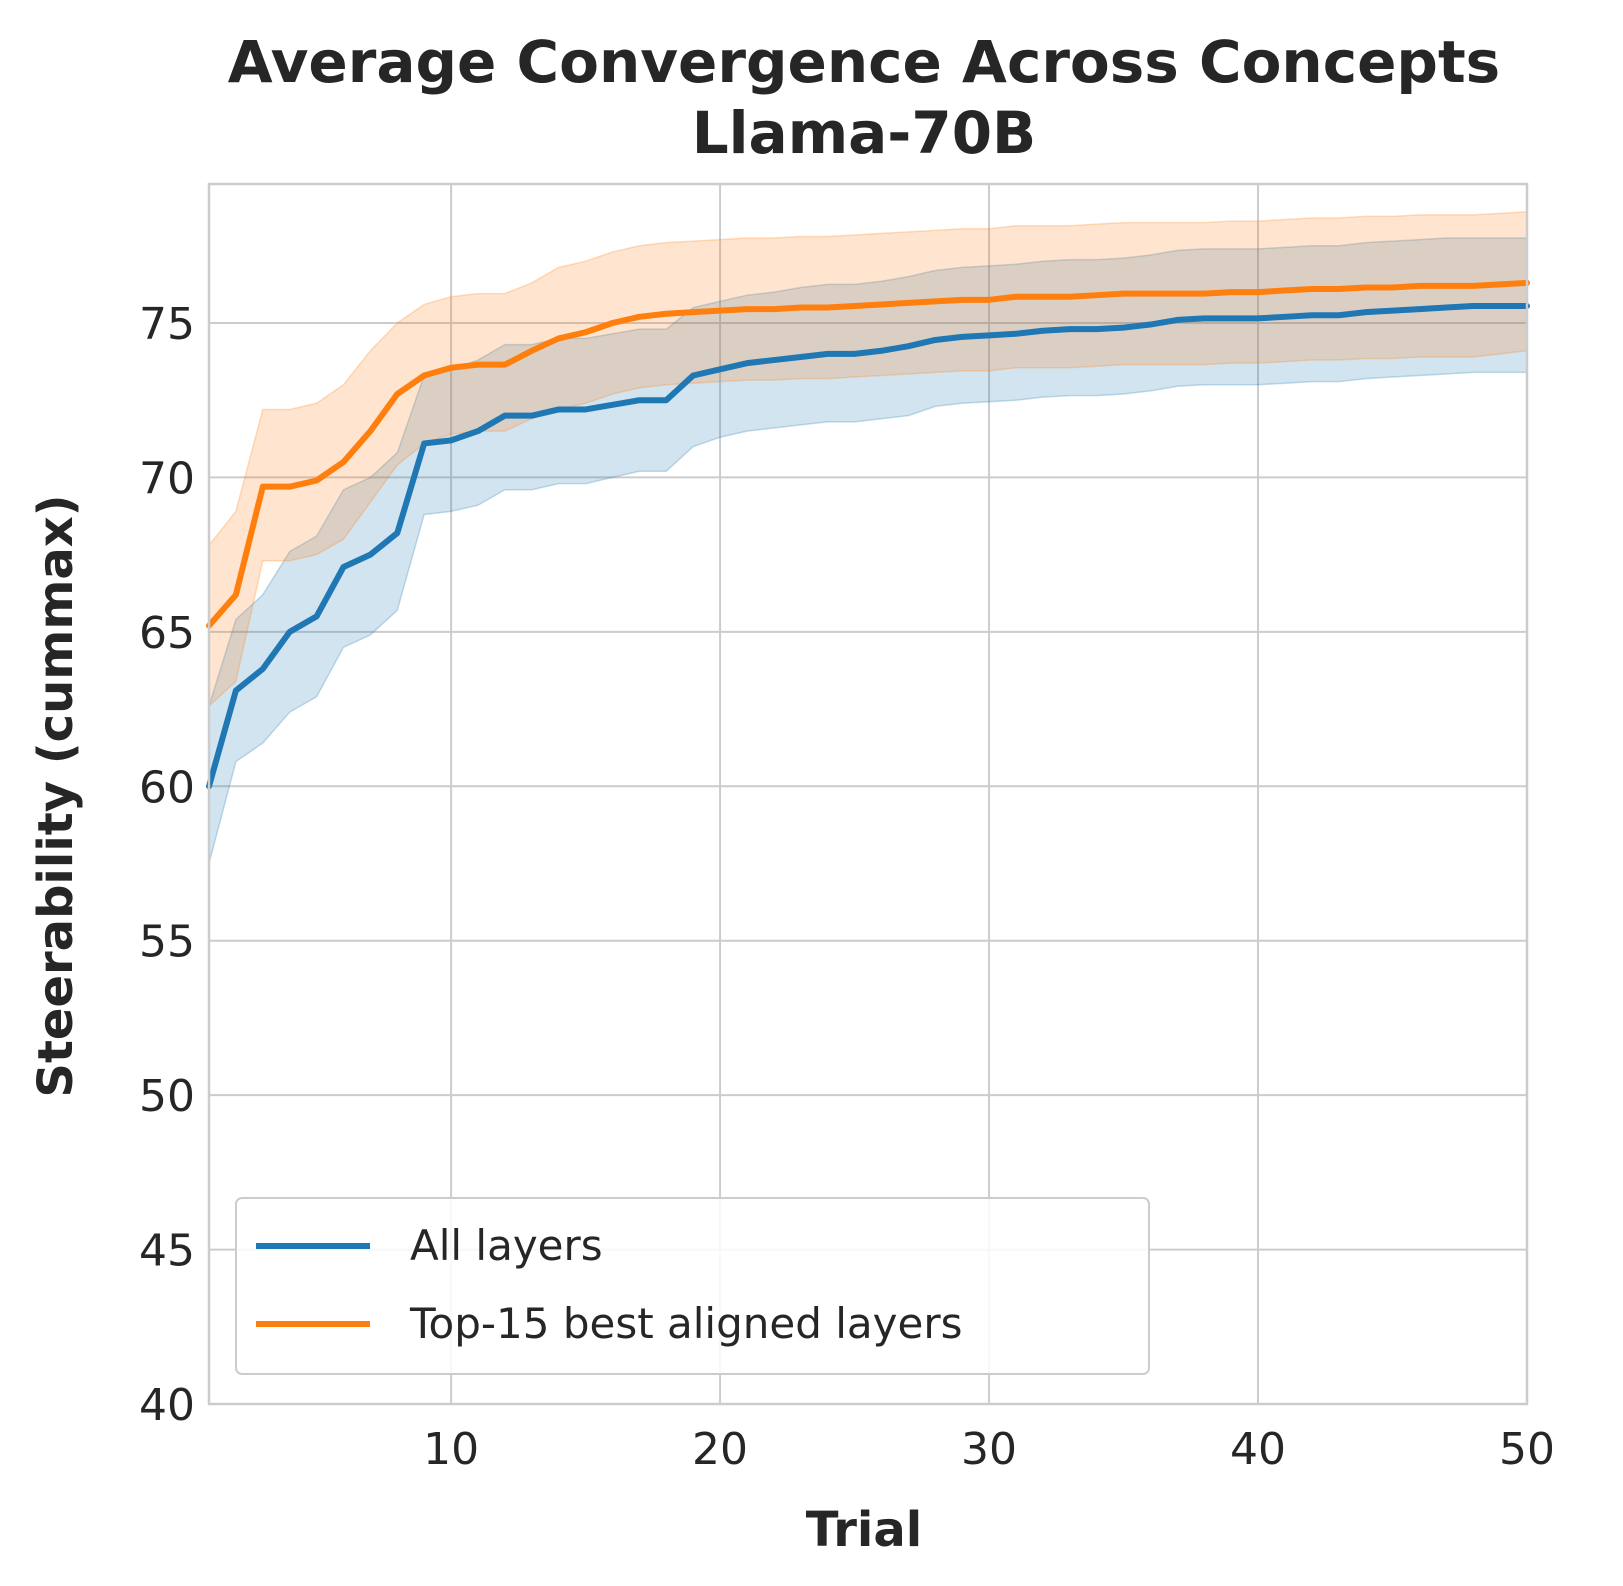 The width and height of the screenshot is (1623, 1586). I want to click on y-axis-label: Steerability (cummax), so click(56, 795).